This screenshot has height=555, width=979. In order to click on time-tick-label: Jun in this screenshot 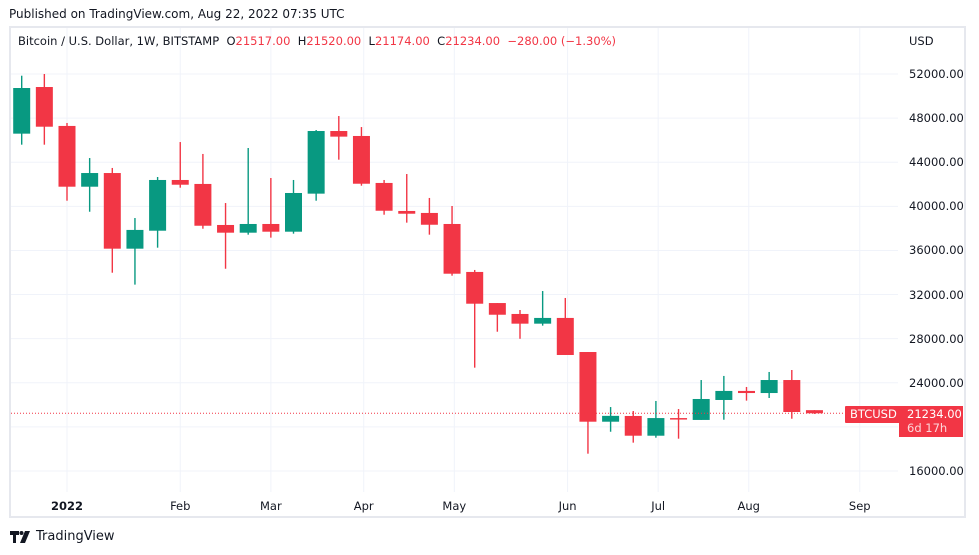, I will do `click(567, 506)`.